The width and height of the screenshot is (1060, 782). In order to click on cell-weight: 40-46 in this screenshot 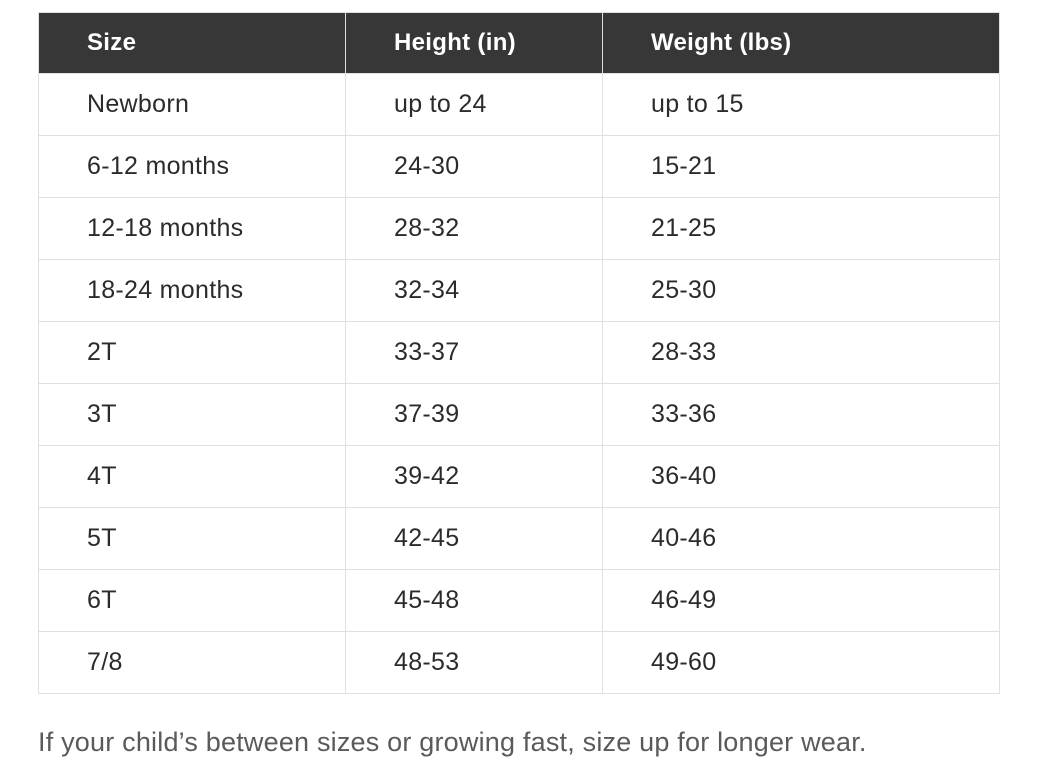, I will do `click(801, 538)`.